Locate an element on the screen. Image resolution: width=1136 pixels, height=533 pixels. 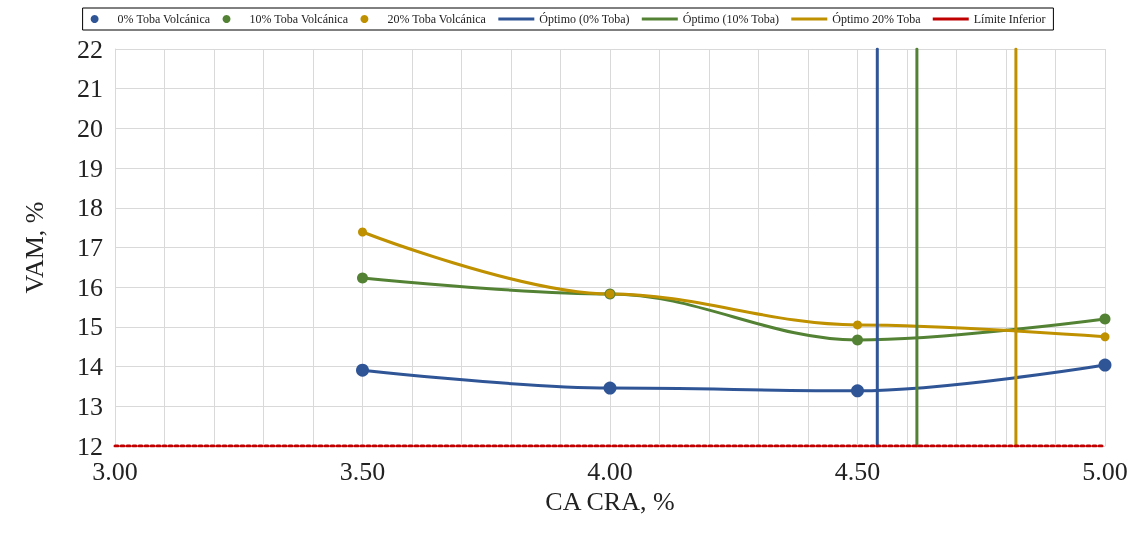
x-tick-label: 3.50 is located at coordinates (362, 471).